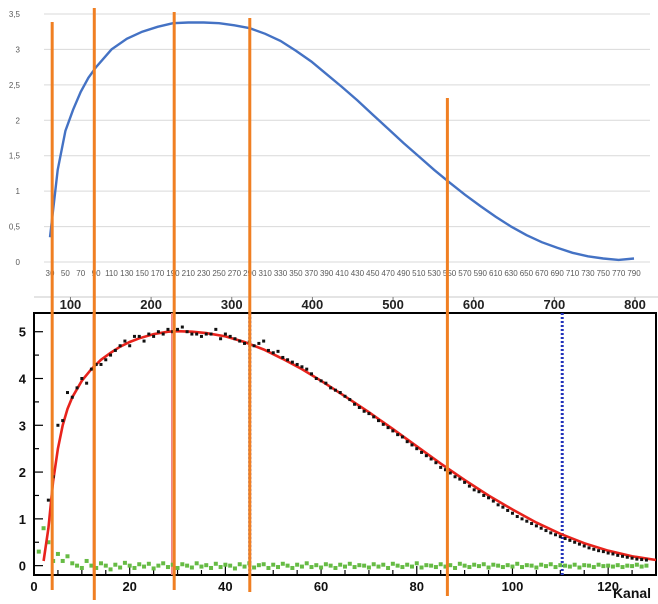 The height and width of the screenshot is (604, 658). I want to click on top-y-tick-label: 1, so click(18, 191).